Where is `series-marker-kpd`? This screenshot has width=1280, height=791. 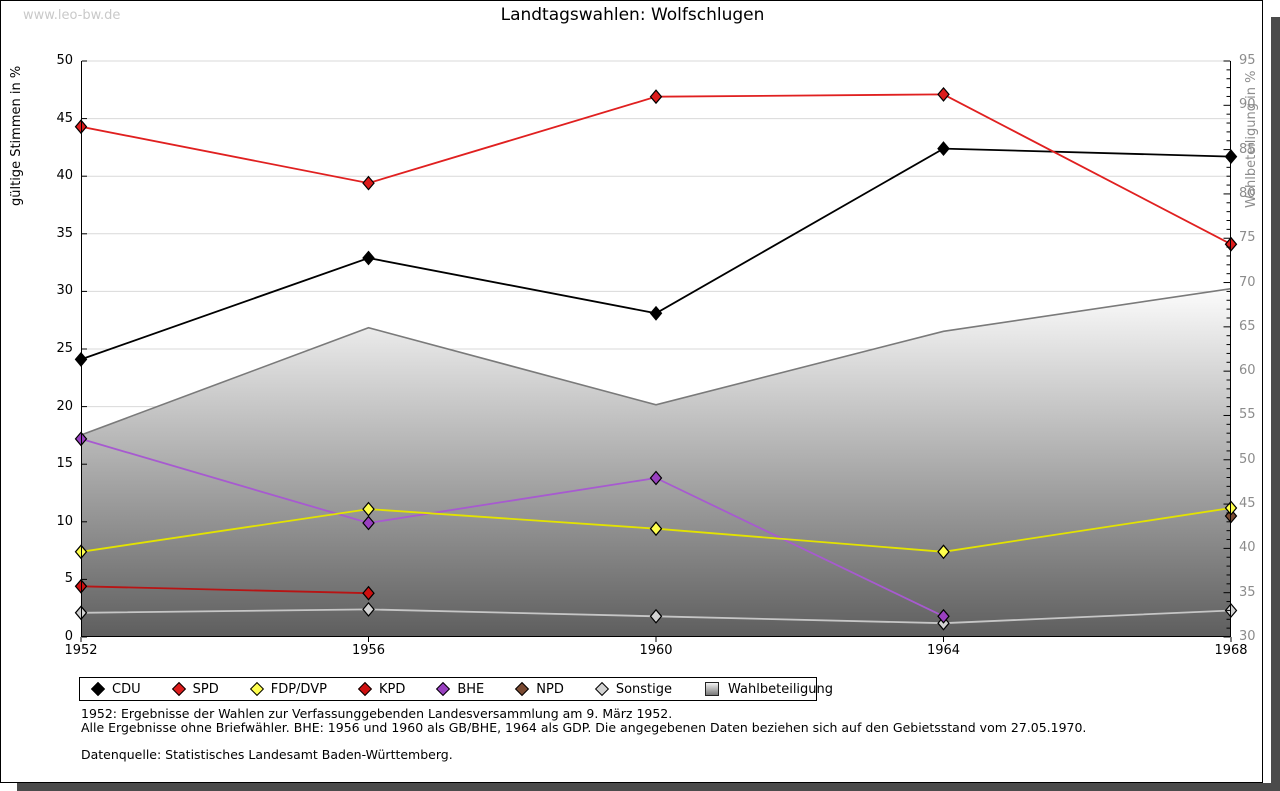 series-marker-kpd is located at coordinates (368, 593).